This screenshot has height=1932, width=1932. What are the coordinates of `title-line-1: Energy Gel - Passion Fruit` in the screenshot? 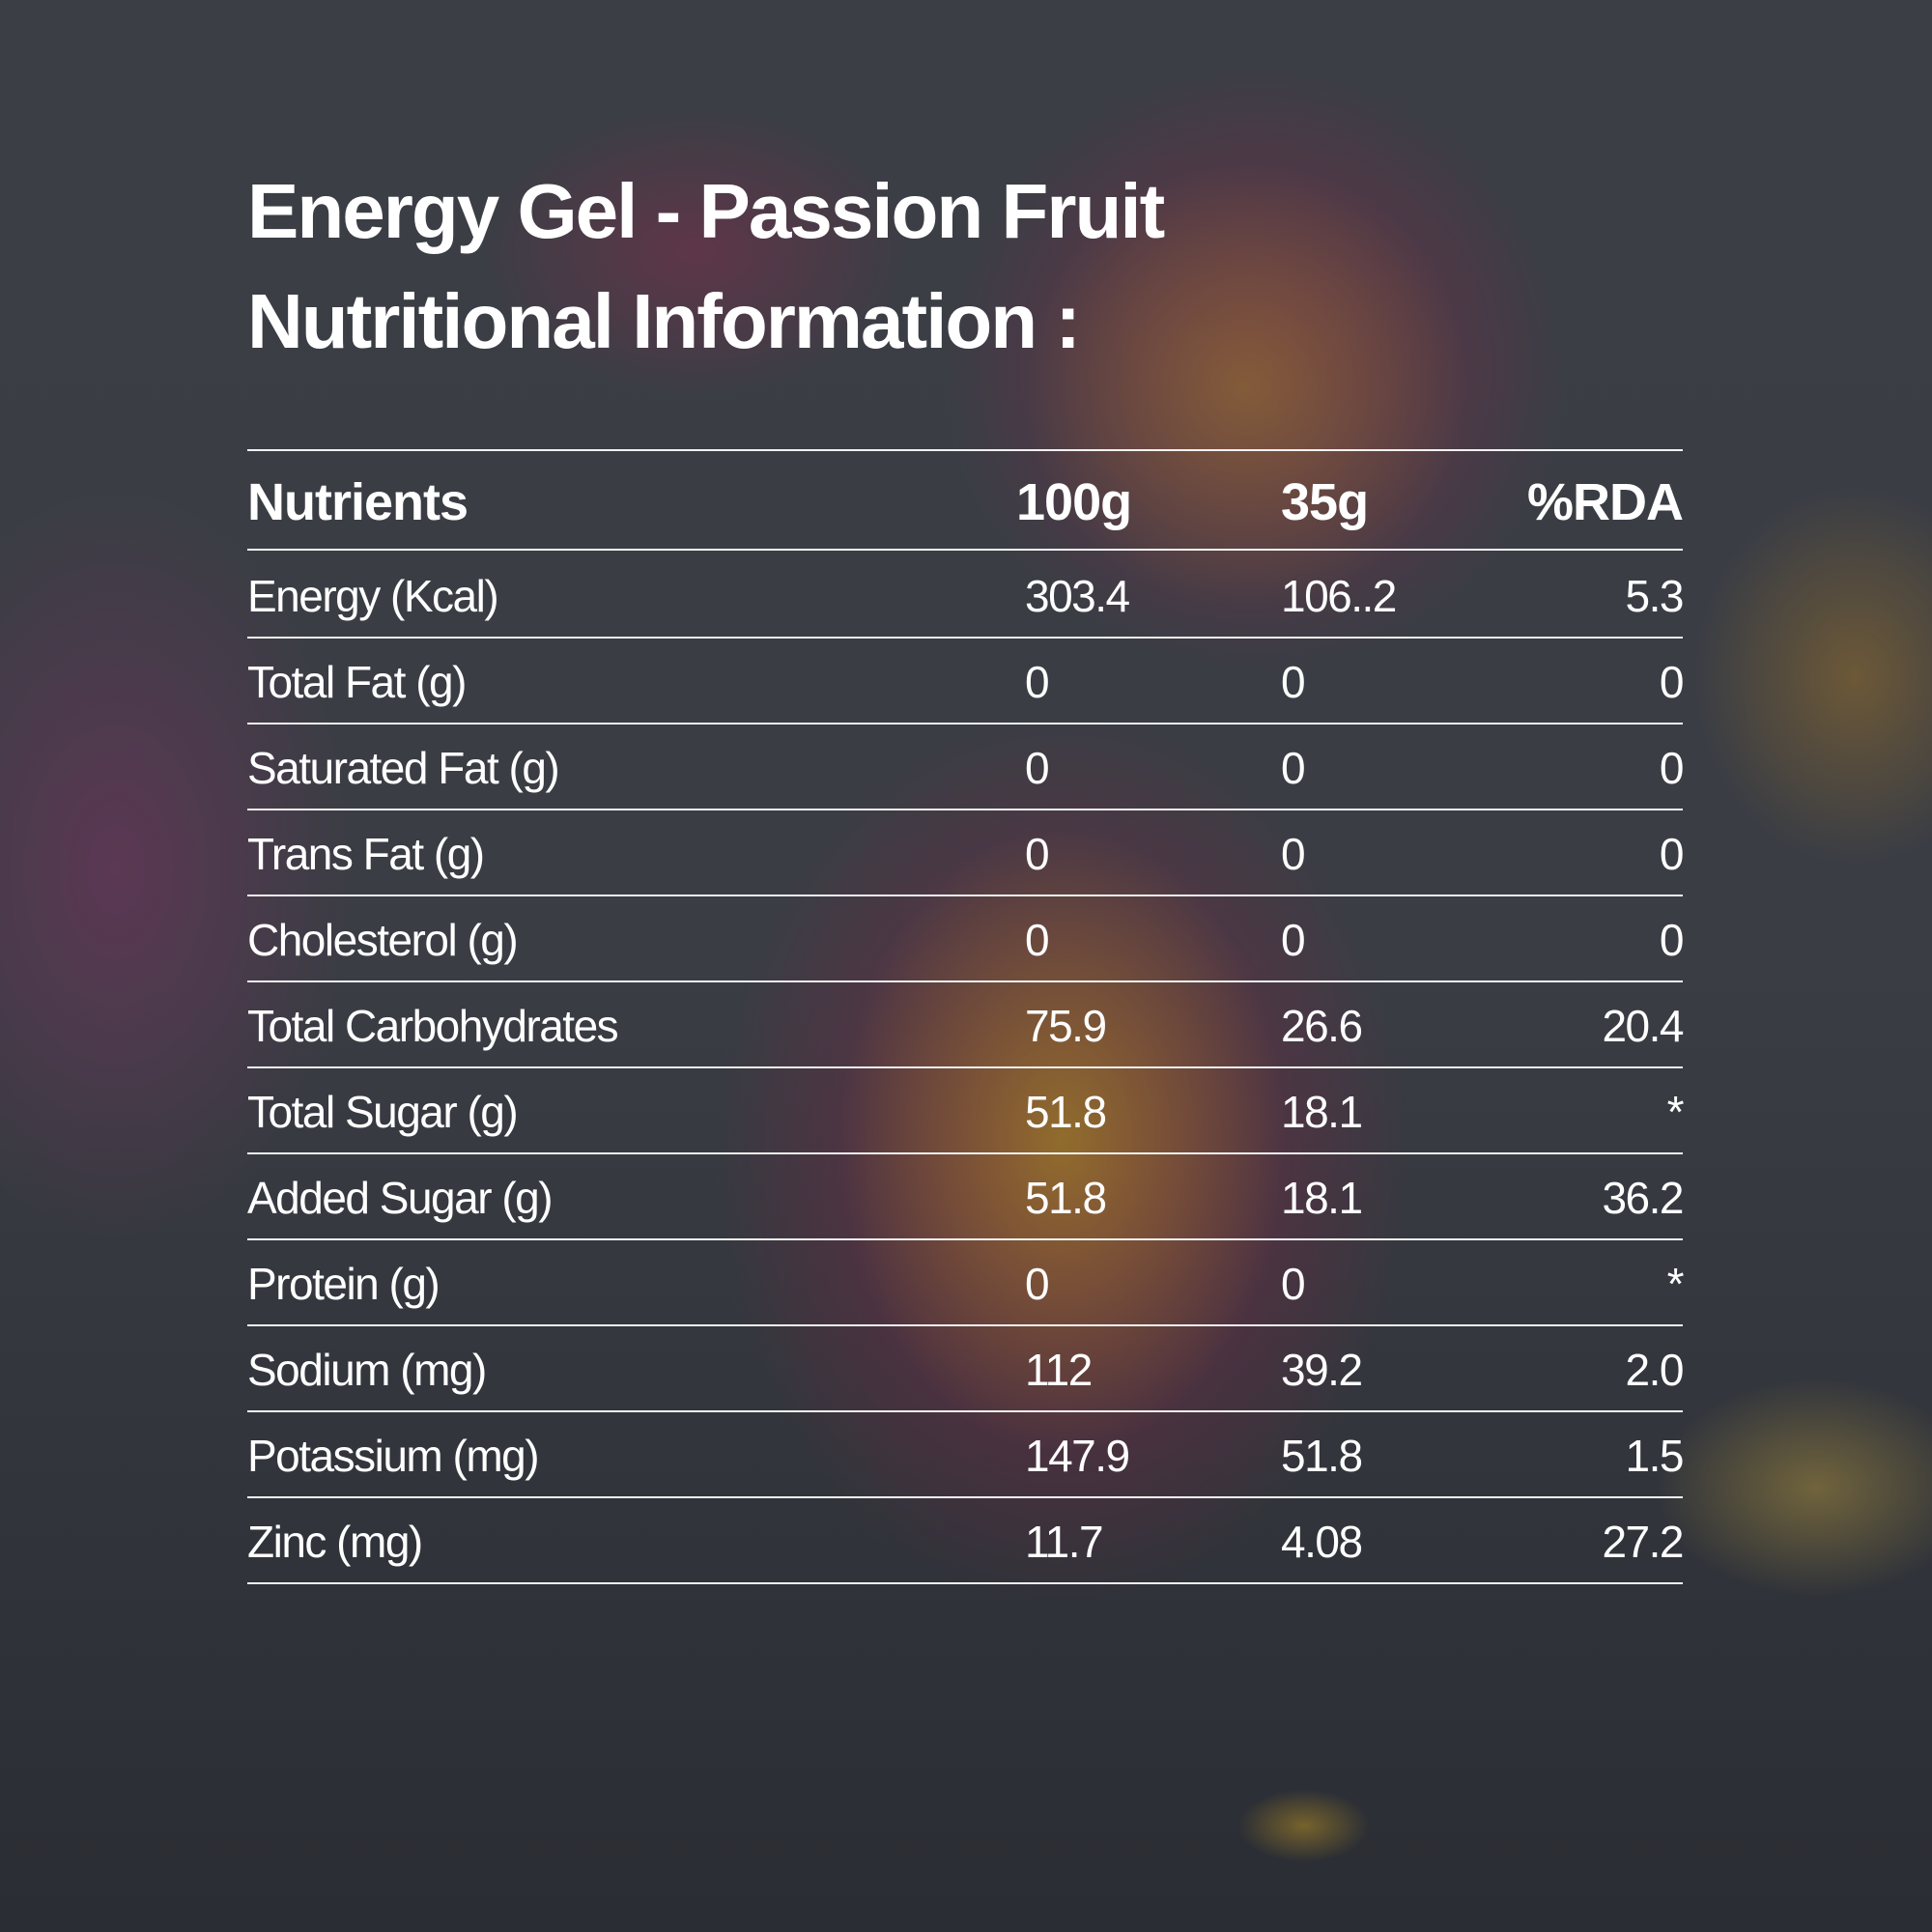 It's located at (706, 211).